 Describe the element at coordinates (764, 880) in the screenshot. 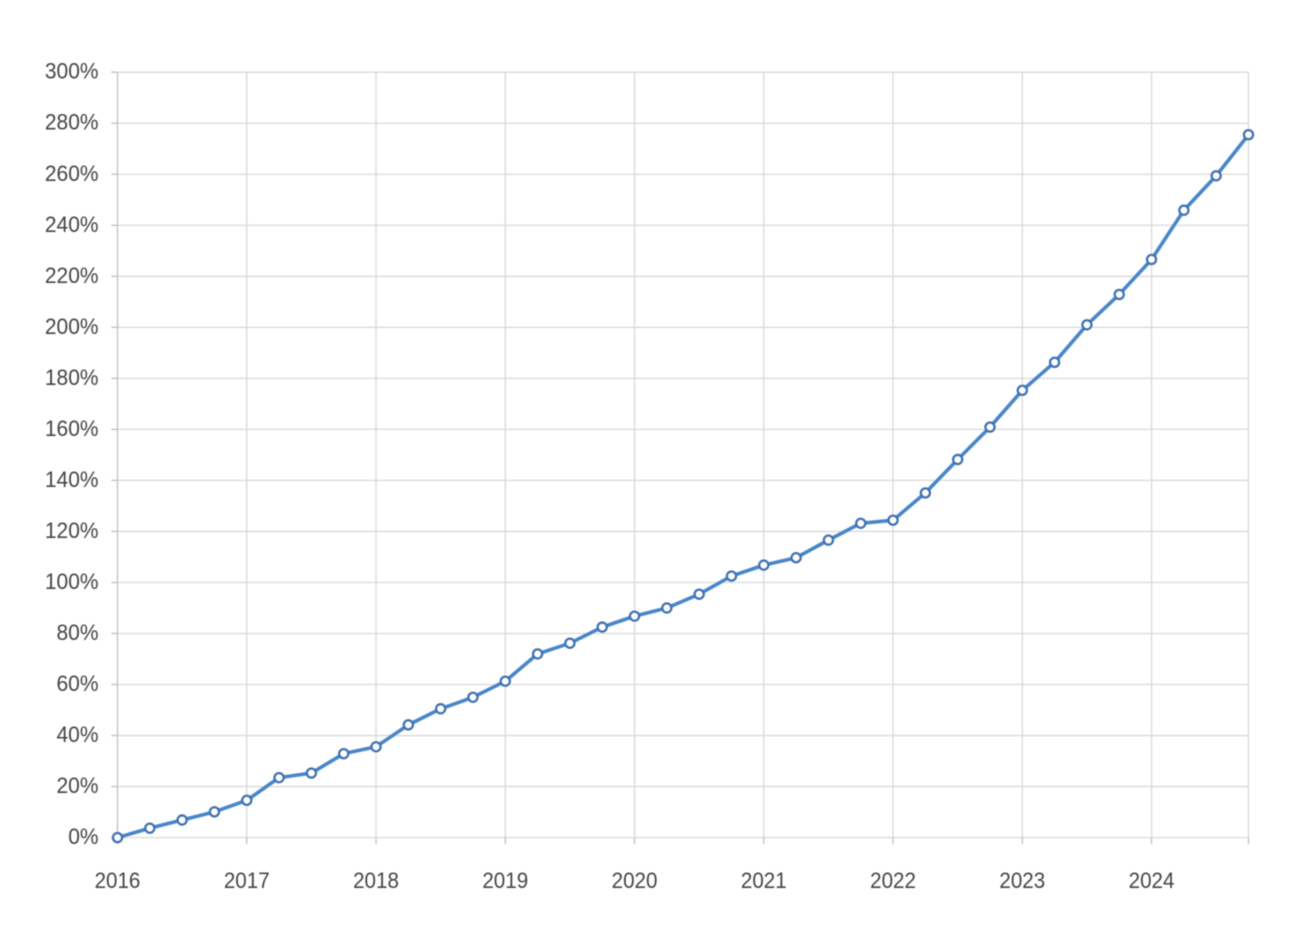

I see `svg-text: 2021` at that location.